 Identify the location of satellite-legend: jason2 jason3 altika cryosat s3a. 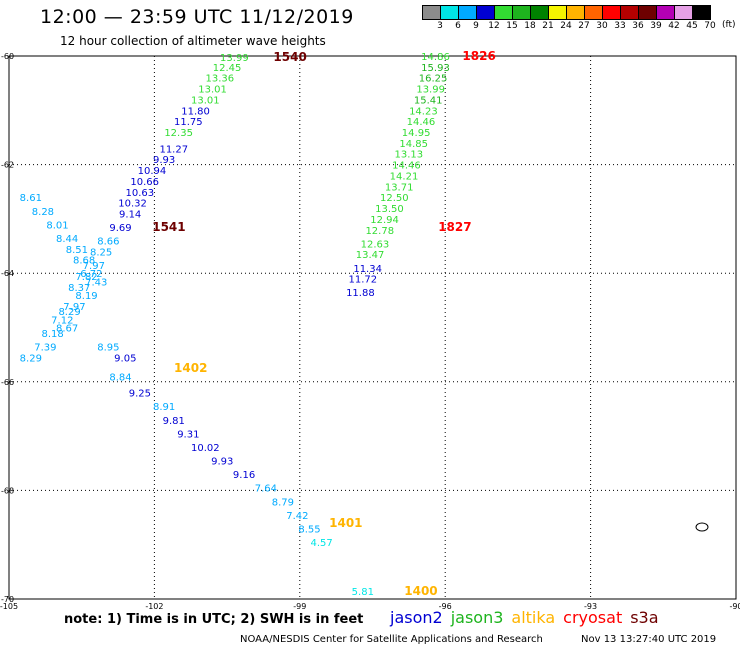
(528, 617).